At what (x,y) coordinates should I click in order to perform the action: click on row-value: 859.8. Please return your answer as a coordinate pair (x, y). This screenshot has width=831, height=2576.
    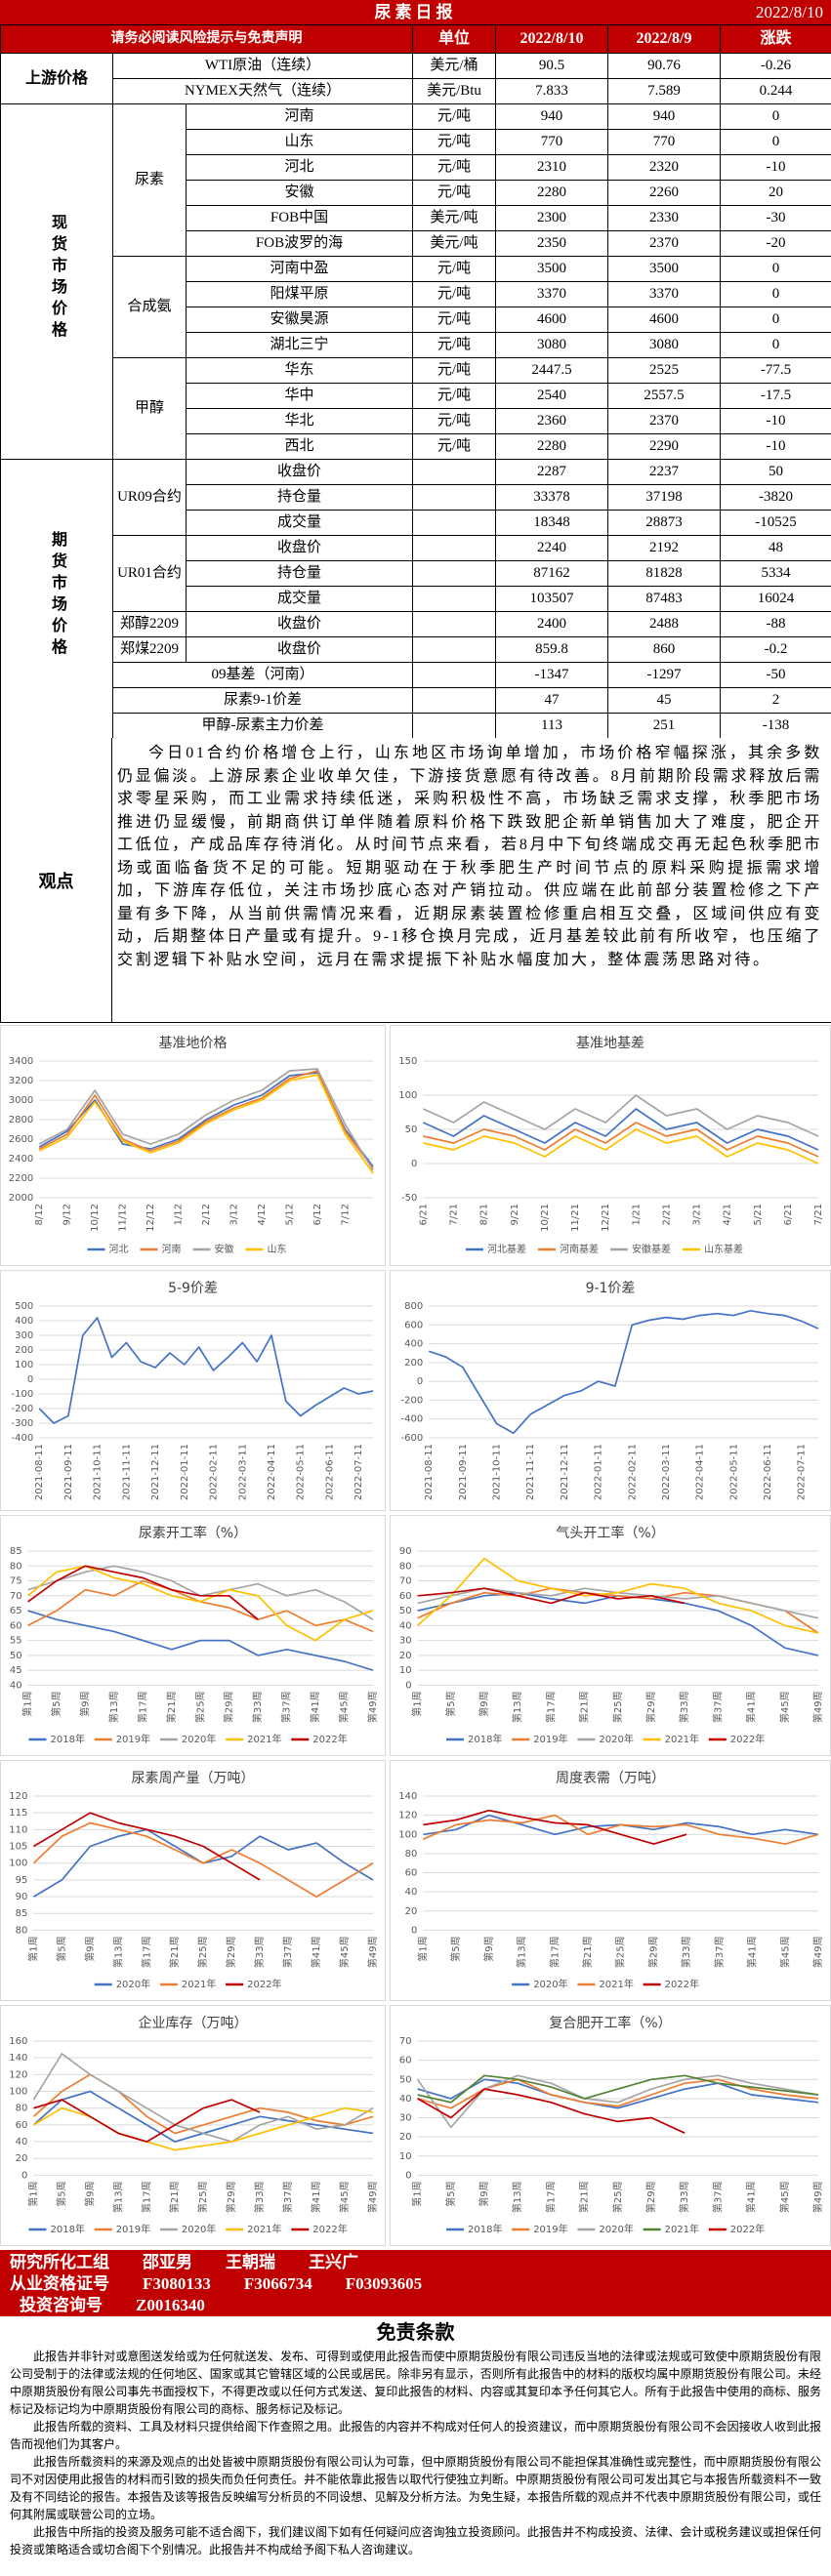
    Looking at the image, I should click on (551, 649).